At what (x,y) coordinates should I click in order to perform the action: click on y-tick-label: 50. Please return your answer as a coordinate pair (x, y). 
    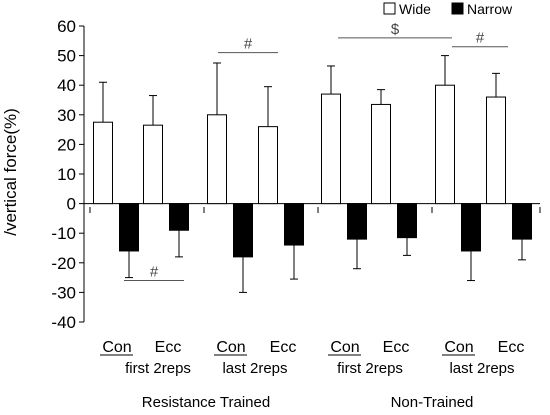
    Looking at the image, I should click on (66, 56).